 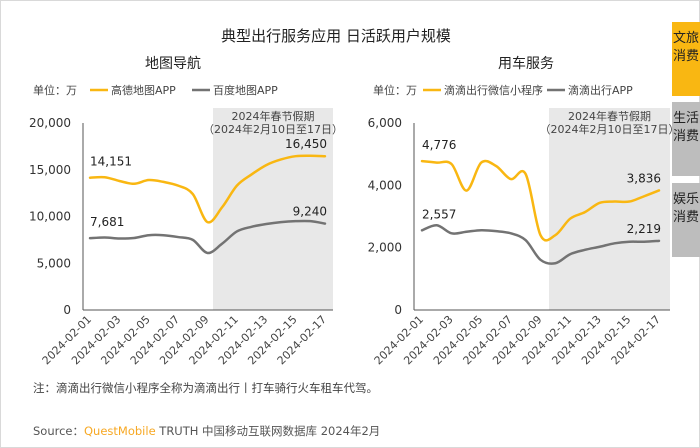 What do you see at coordinates (685, 127) in the screenshot?
I see `tab-label: 生活消费` at bounding box center [685, 127].